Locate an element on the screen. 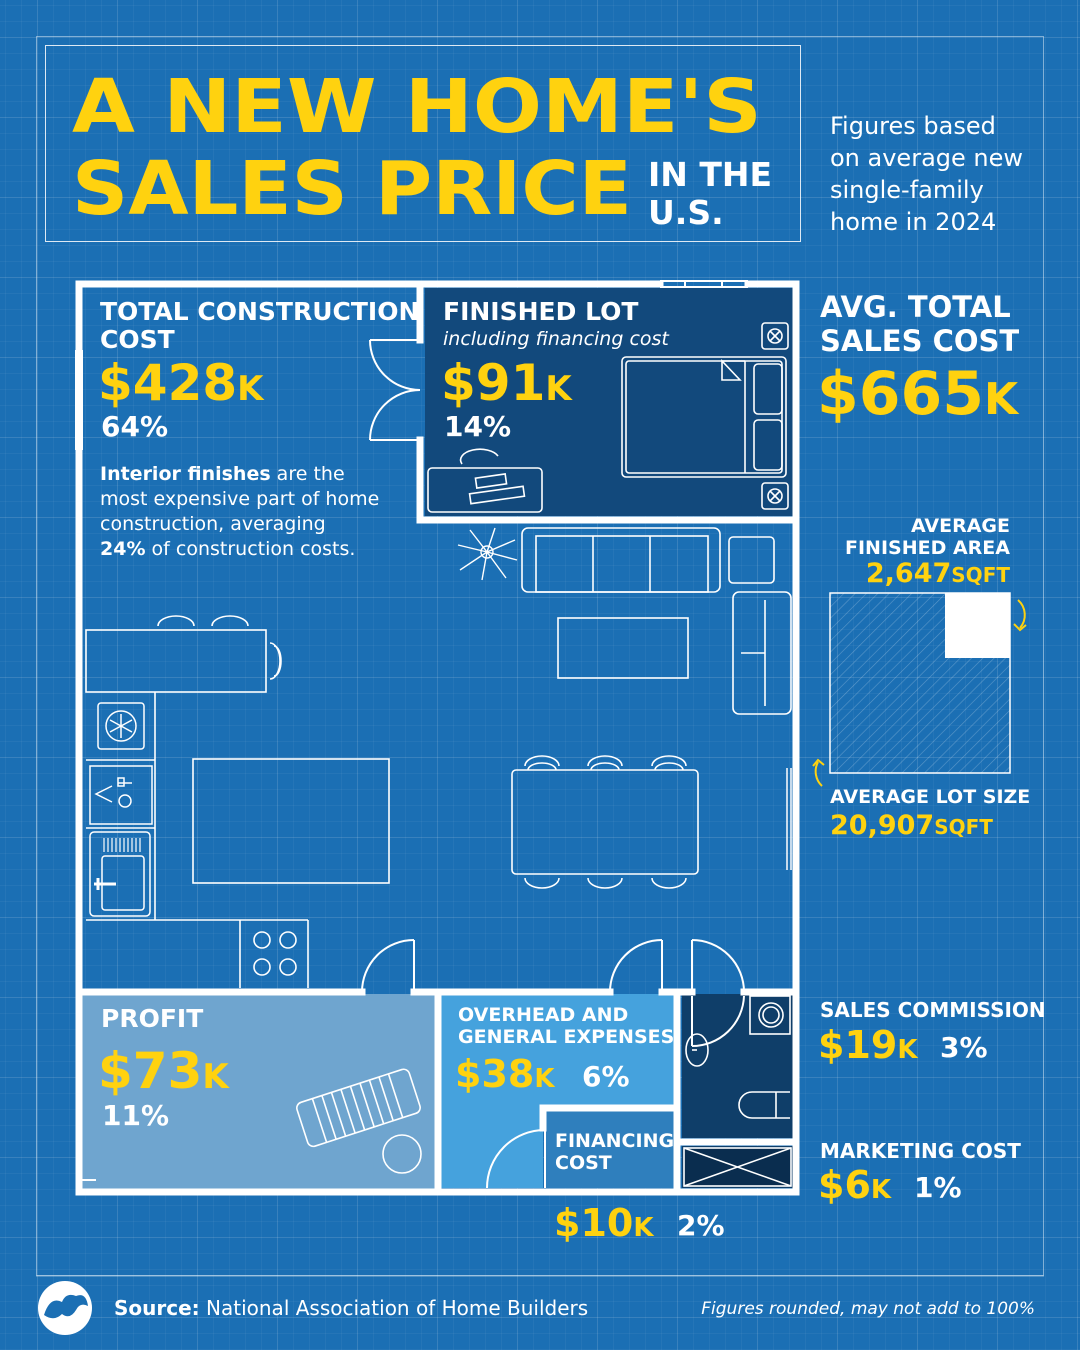 The width and height of the screenshot is (1080, 1350). bathroom-sink-icon is located at coordinates (697, 1050).